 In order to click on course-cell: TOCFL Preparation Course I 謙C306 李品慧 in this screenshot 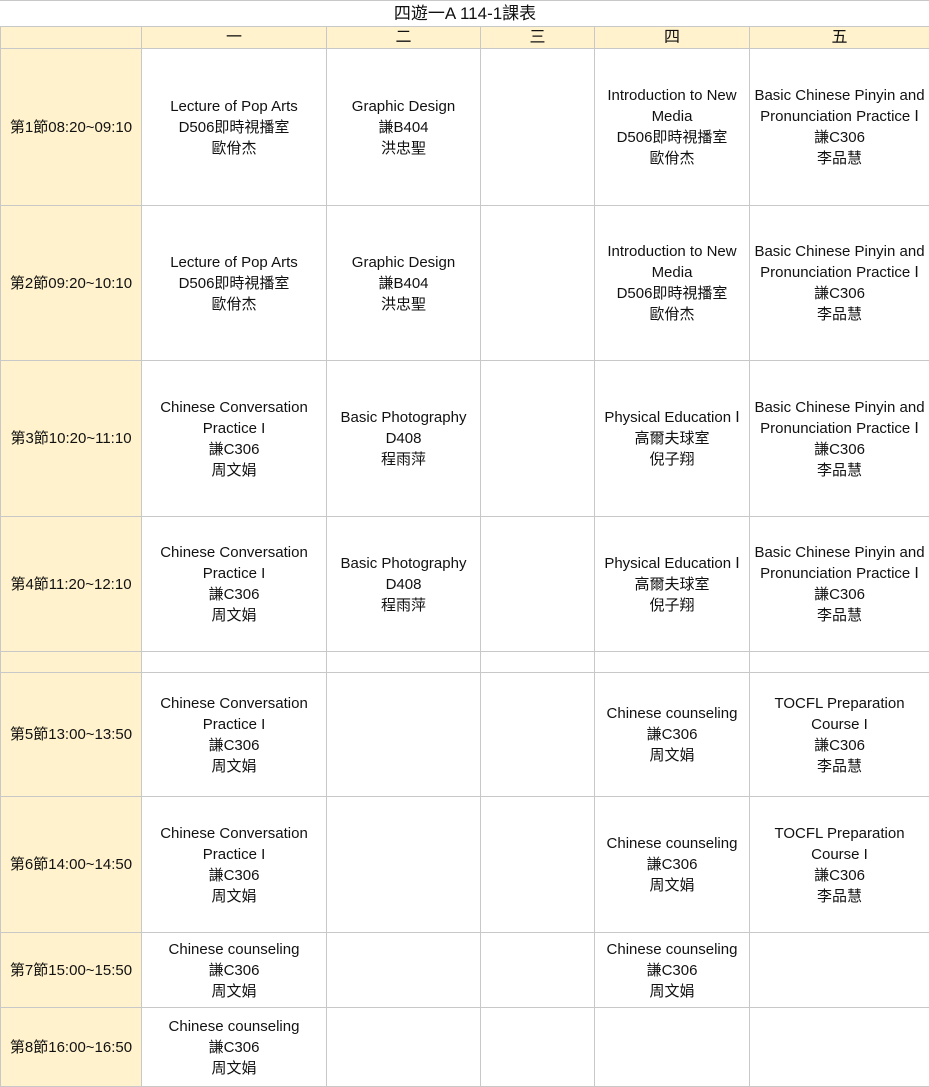, I will do `click(838, 734)`.